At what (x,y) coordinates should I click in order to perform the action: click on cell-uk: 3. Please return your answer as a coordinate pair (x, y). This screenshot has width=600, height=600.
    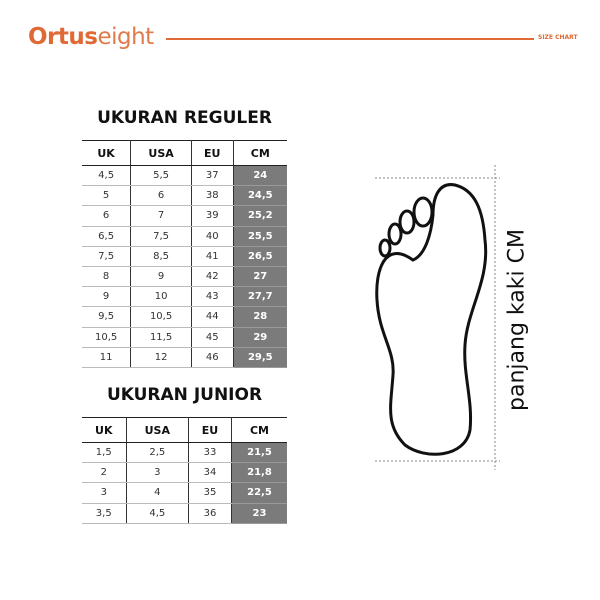
    Looking at the image, I should click on (104, 493).